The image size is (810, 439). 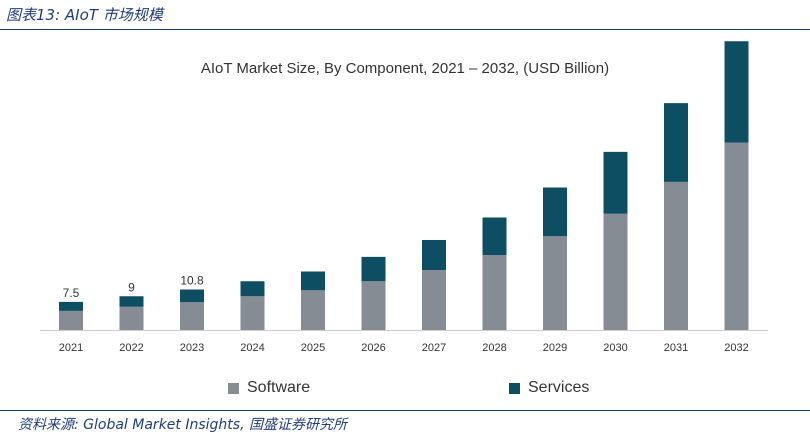 What do you see at coordinates (71, 320) in the screenshot?
I see `bar-software-2021` at bounding box center [71, 320].